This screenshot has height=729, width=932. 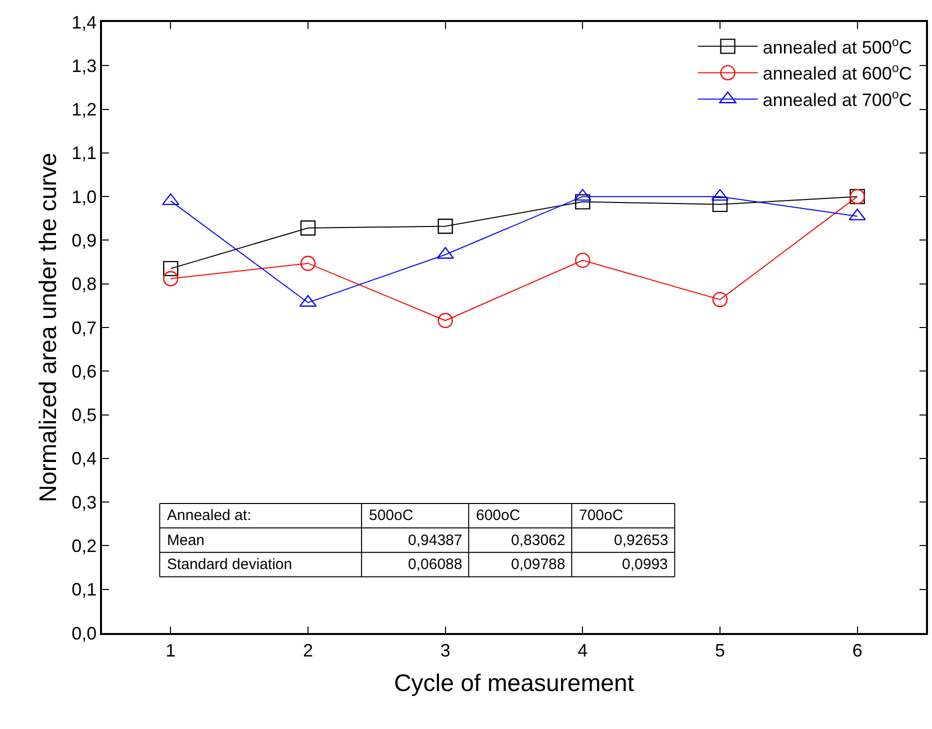 What do you see at coordinates (84, 328) in the screenshot?
I see `y-tick-label: 0,7` at bounding box center [84, 328].